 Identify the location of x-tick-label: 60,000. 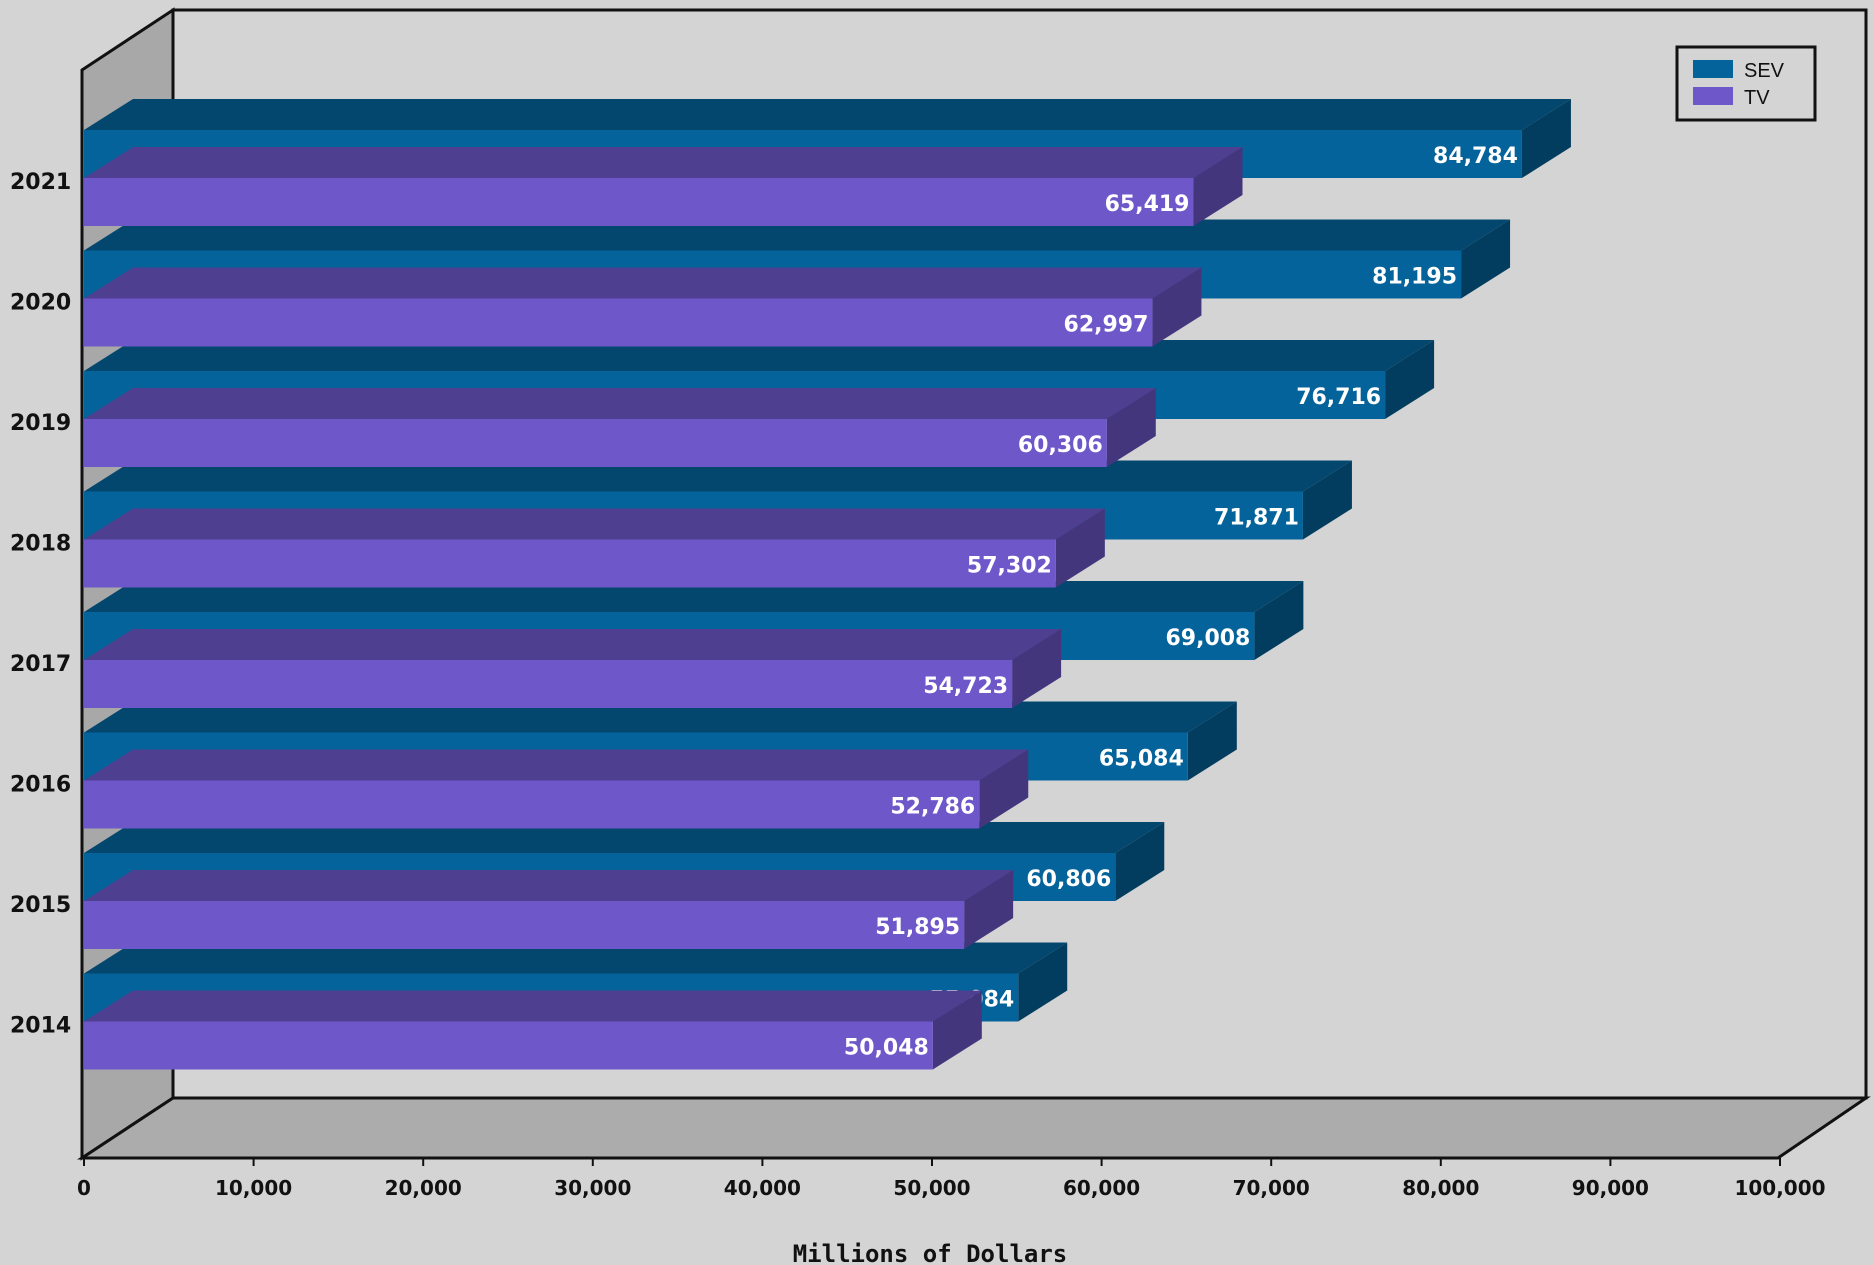
(1101, 1188).